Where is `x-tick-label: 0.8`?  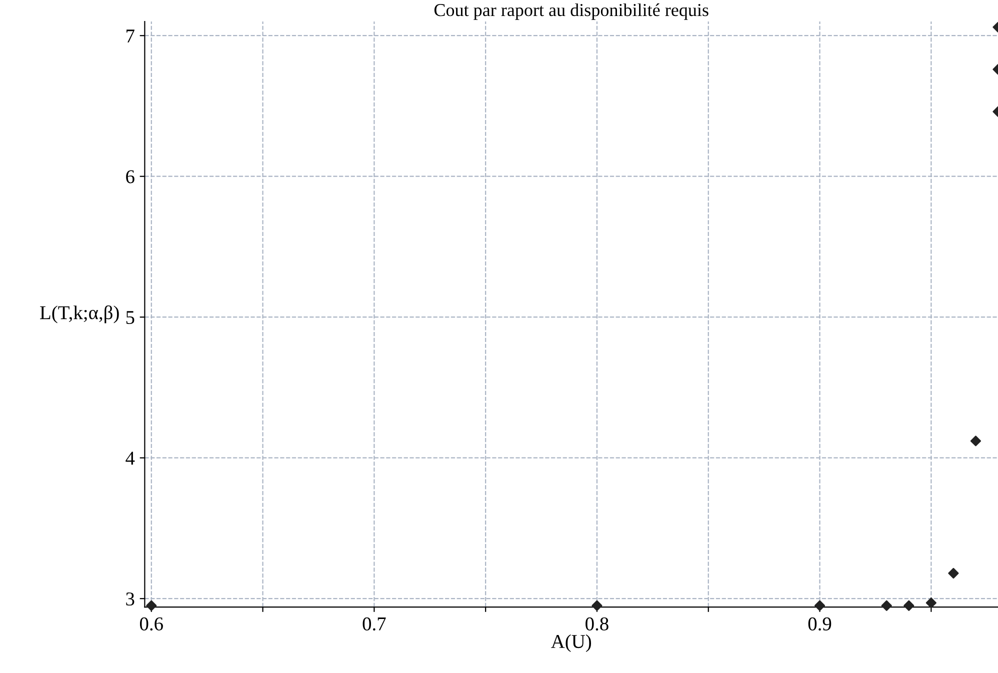 x-tick-label: 0.8 is located at coordinates (597, 624).